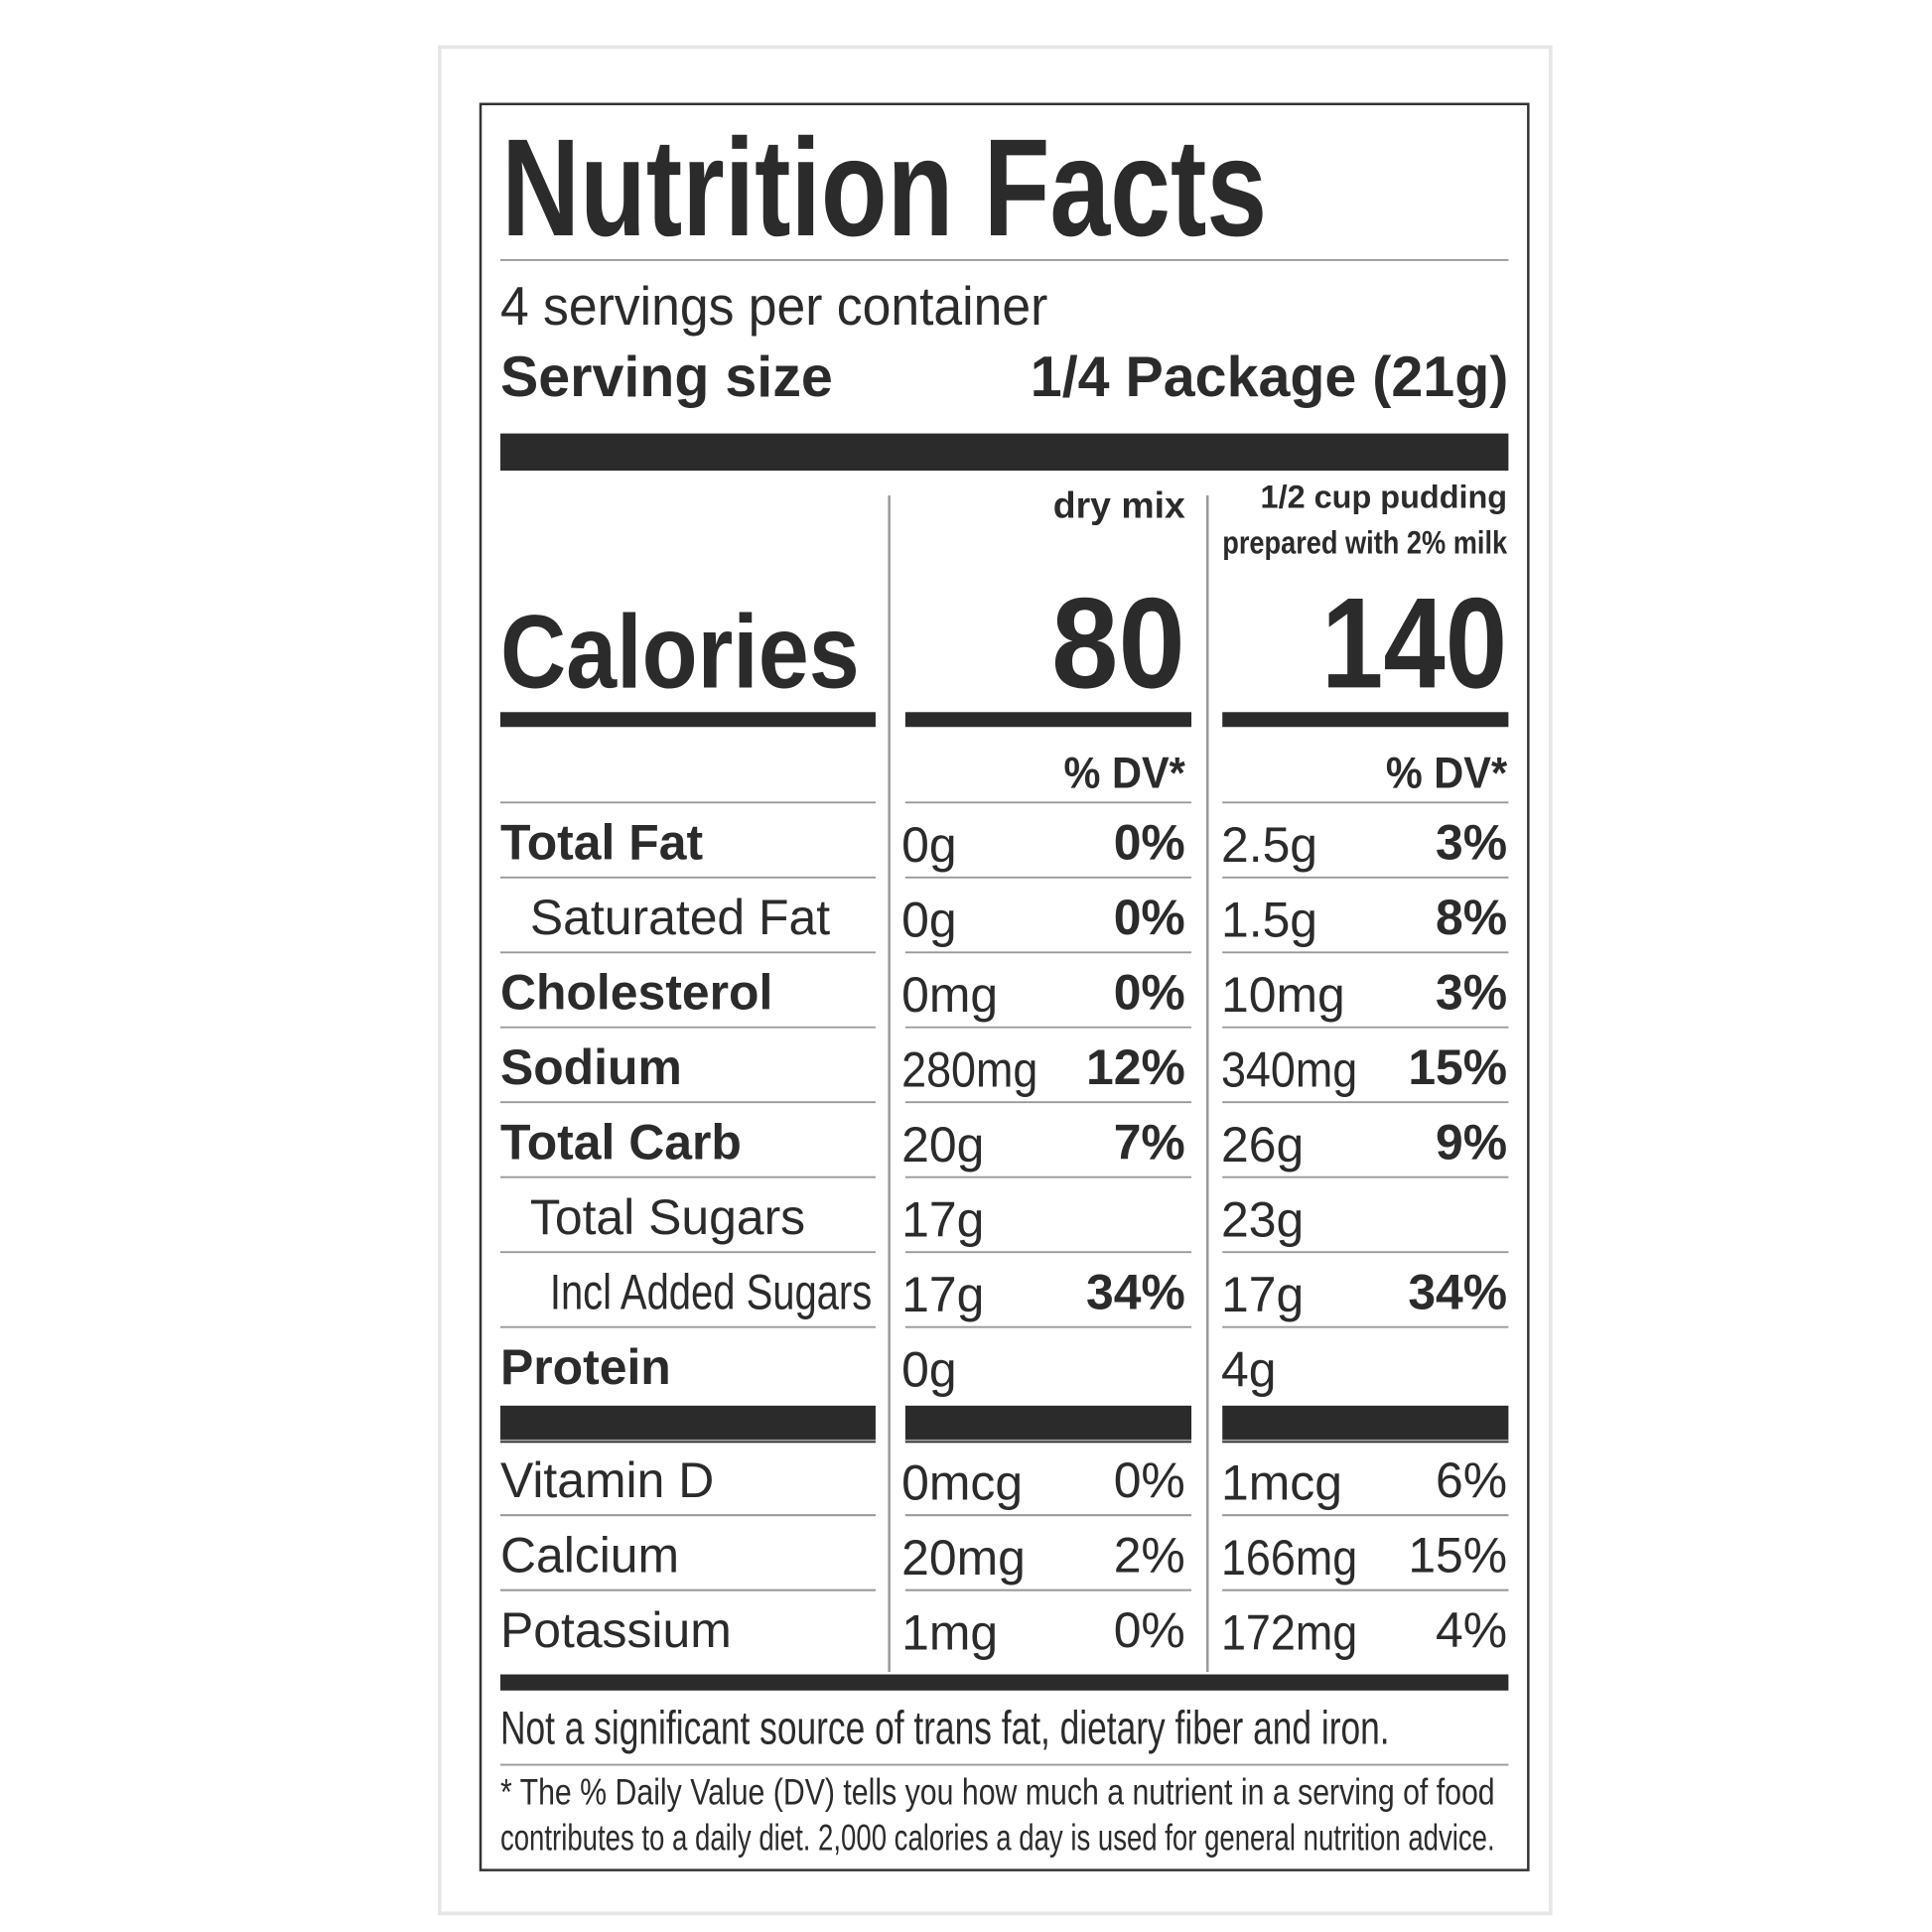 The image size is (1932, 1932). Describe the element at coordinates (680, 652) in the screenshot. I see `calories-label: Calories` at that location.